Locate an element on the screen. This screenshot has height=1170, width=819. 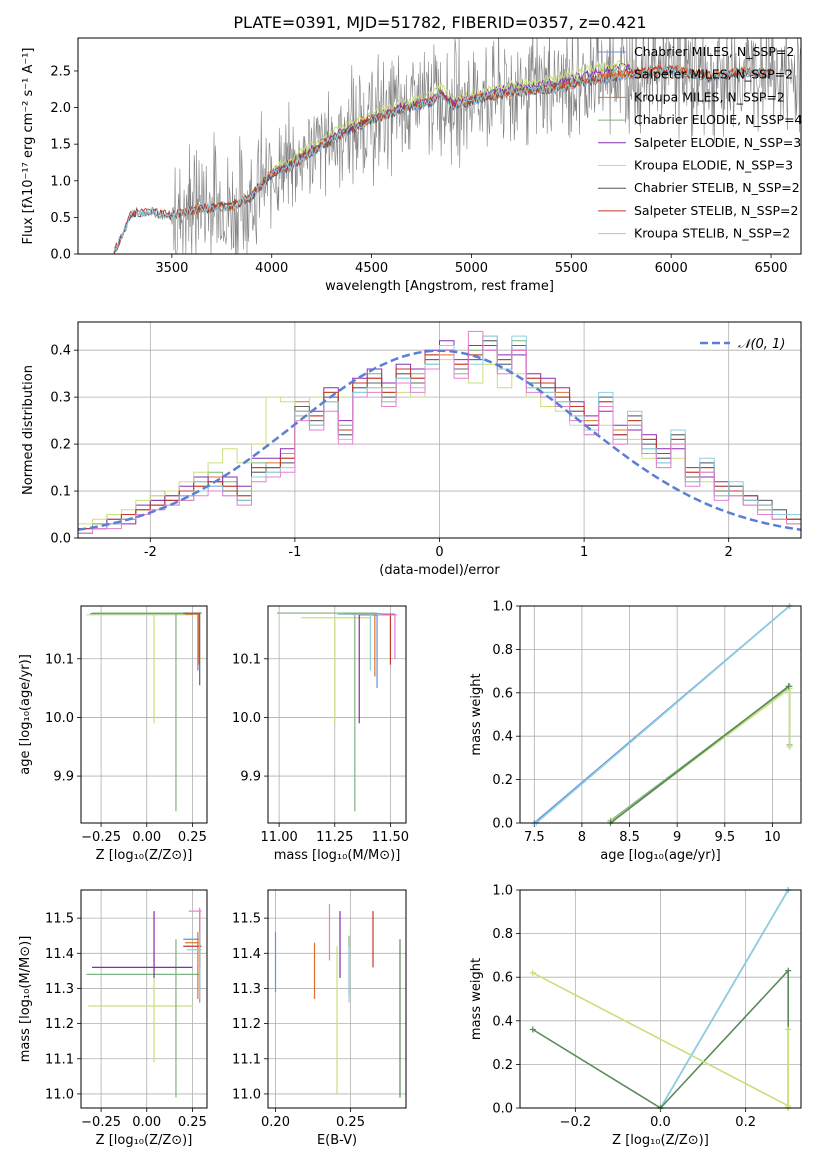
x-tick-label: 0.00 is located at coordinates (146, 837).